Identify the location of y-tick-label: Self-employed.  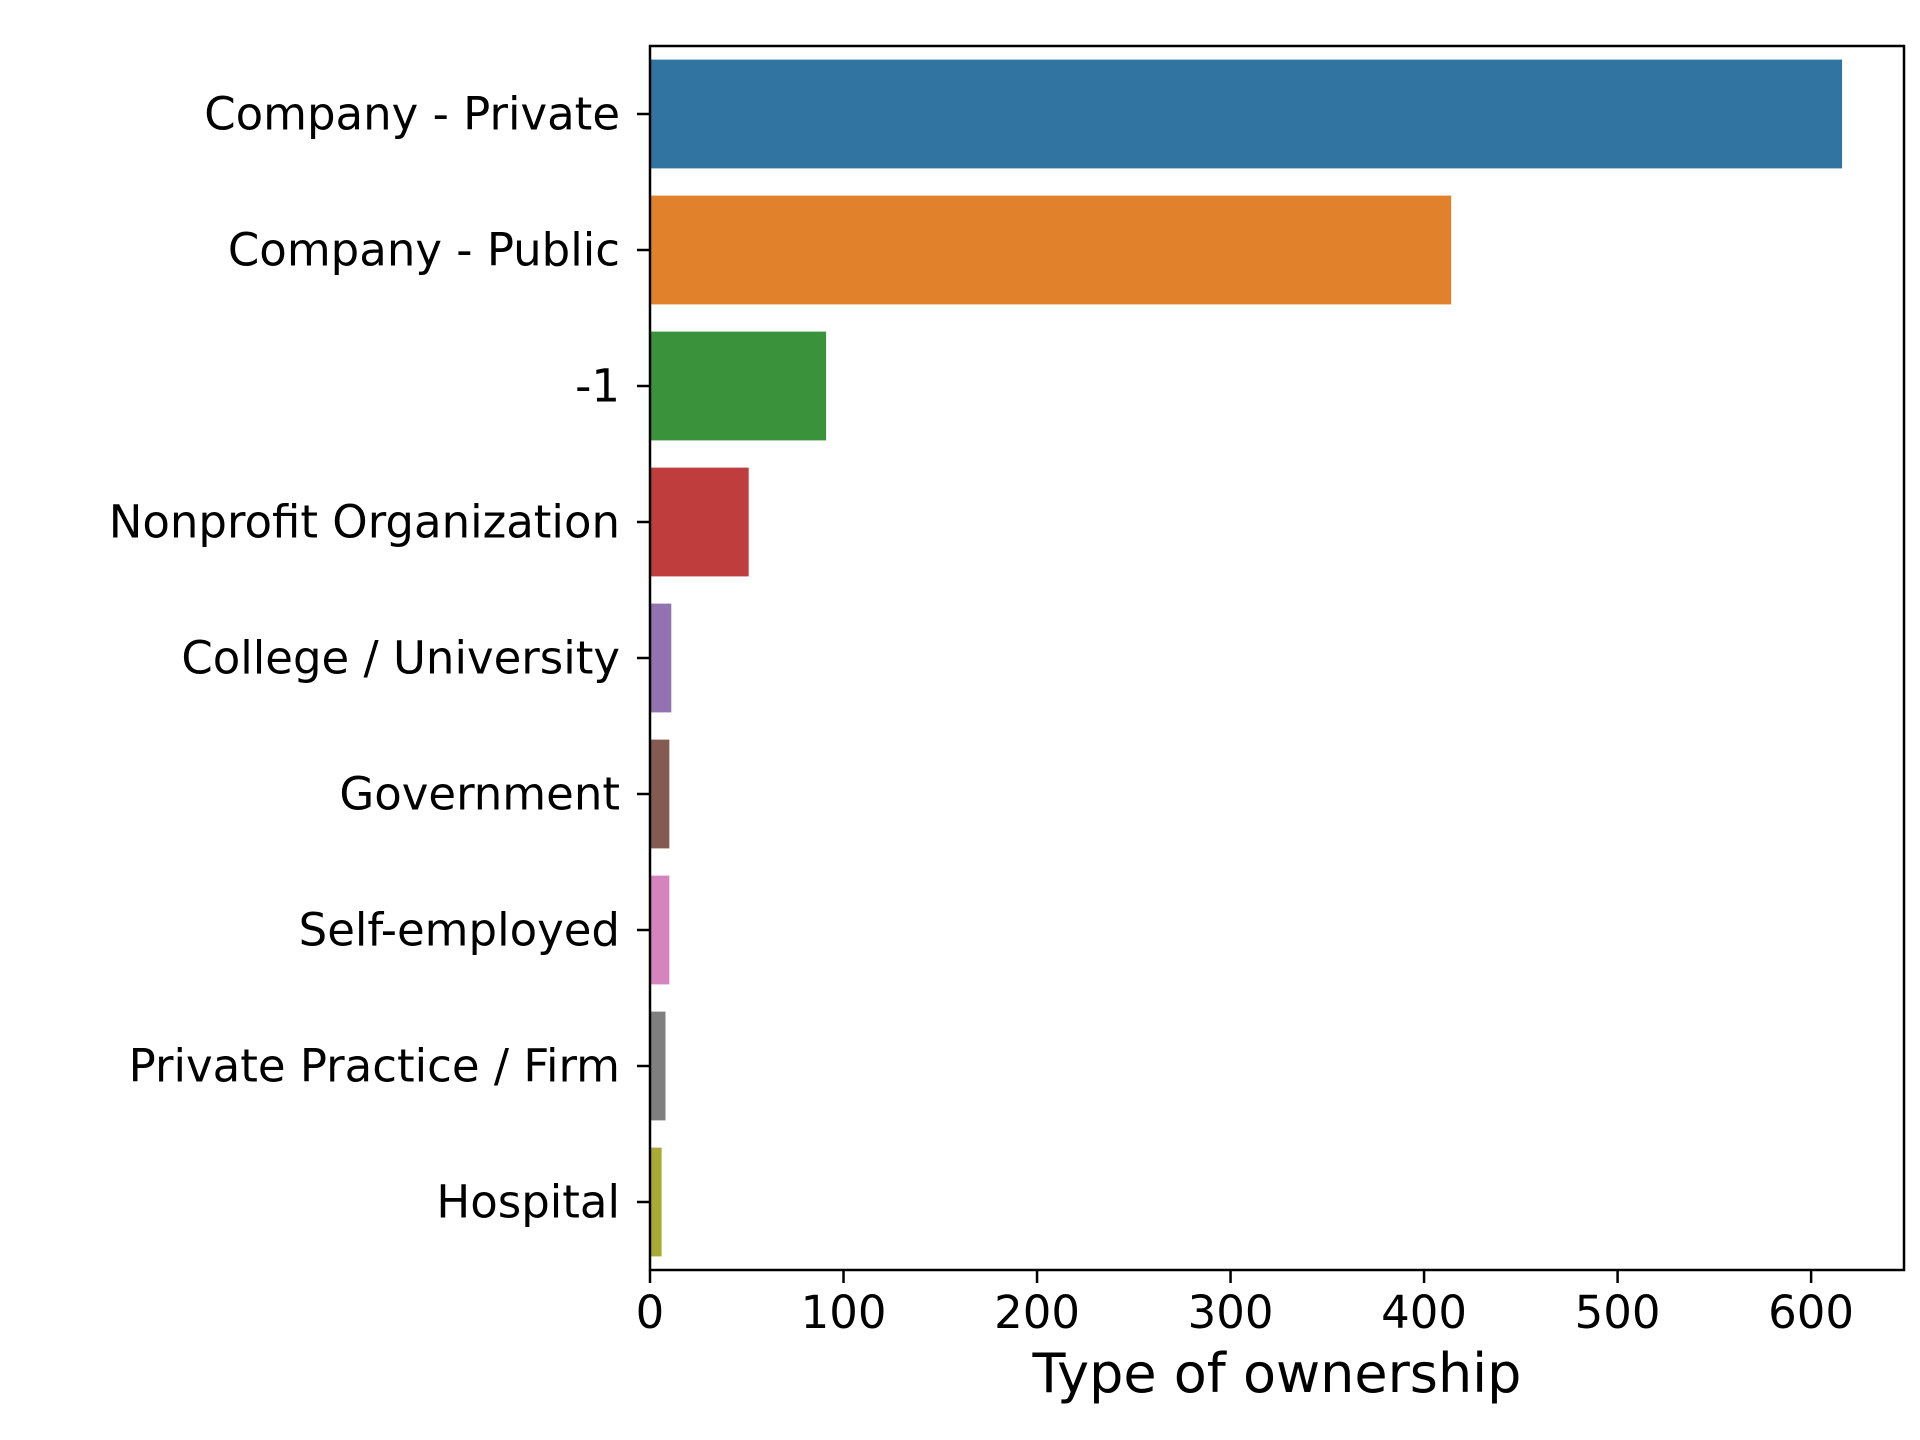
(459, 930).